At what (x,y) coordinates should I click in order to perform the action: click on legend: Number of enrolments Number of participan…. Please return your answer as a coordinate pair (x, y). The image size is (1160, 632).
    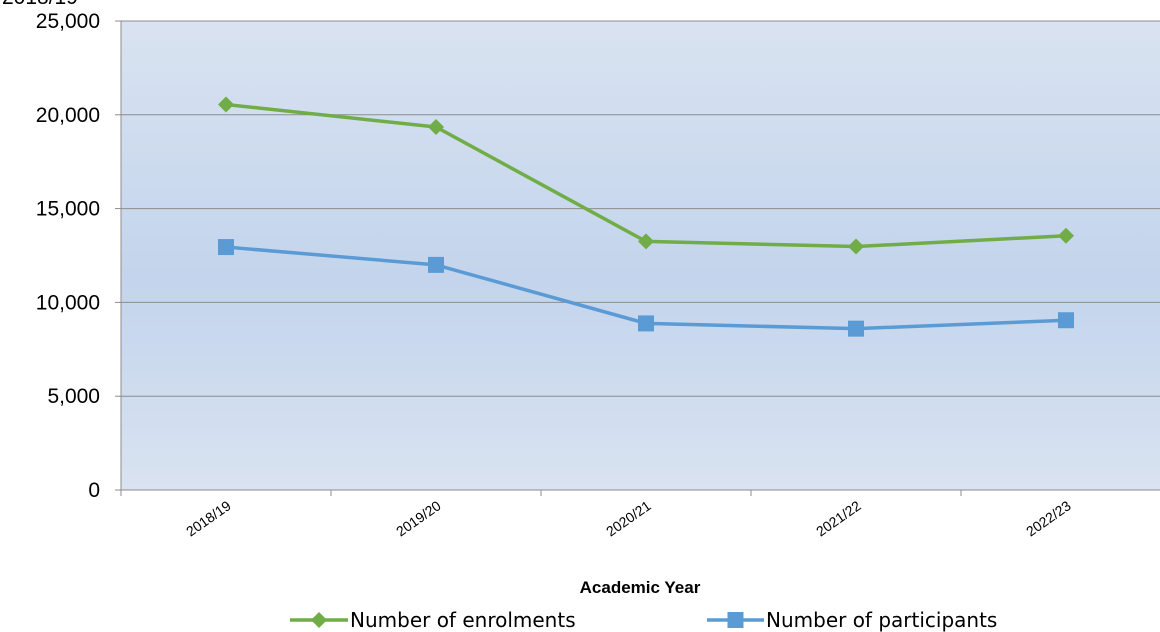
    Looking at the image, I should click on (643, 620).